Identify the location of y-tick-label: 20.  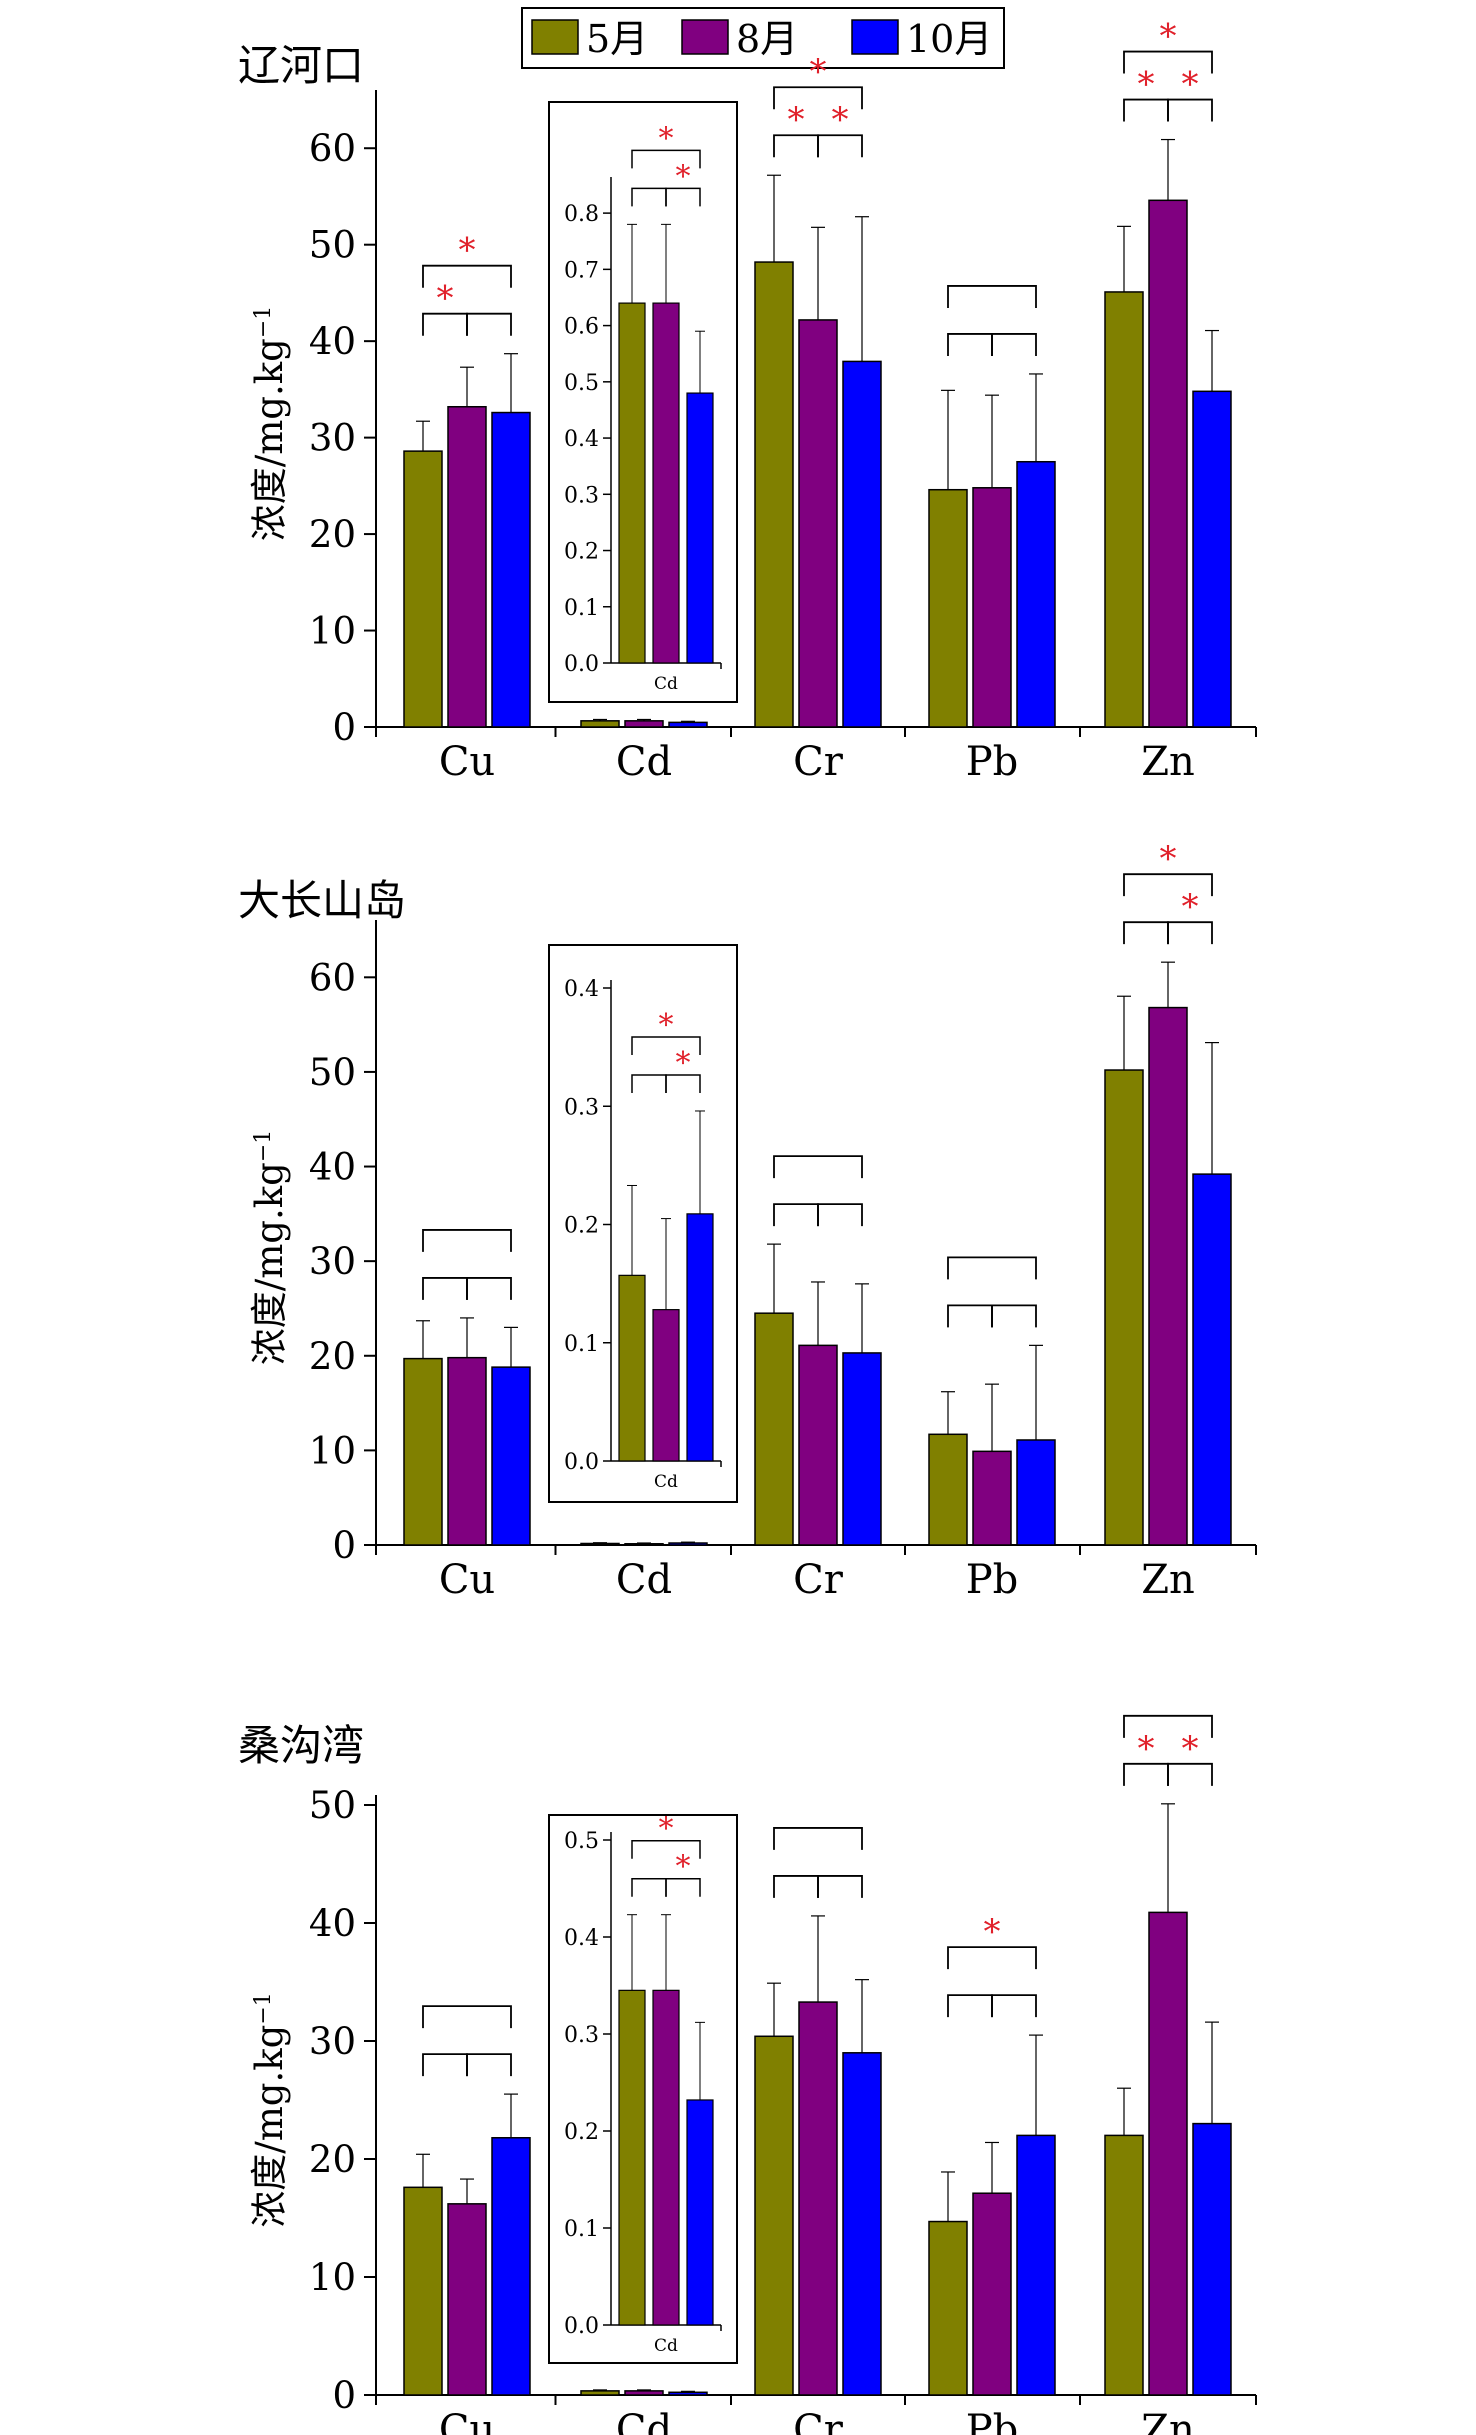
(332, 2159).